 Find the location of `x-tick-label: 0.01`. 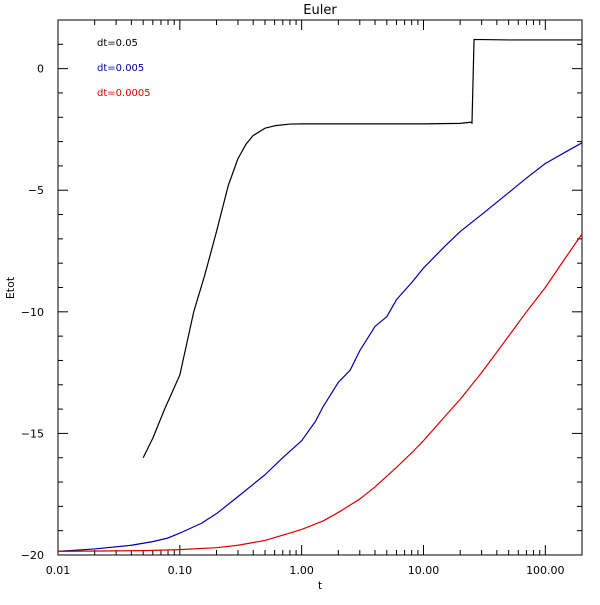

x-tick-label: 0.01 is located at coordinates (58, 570).